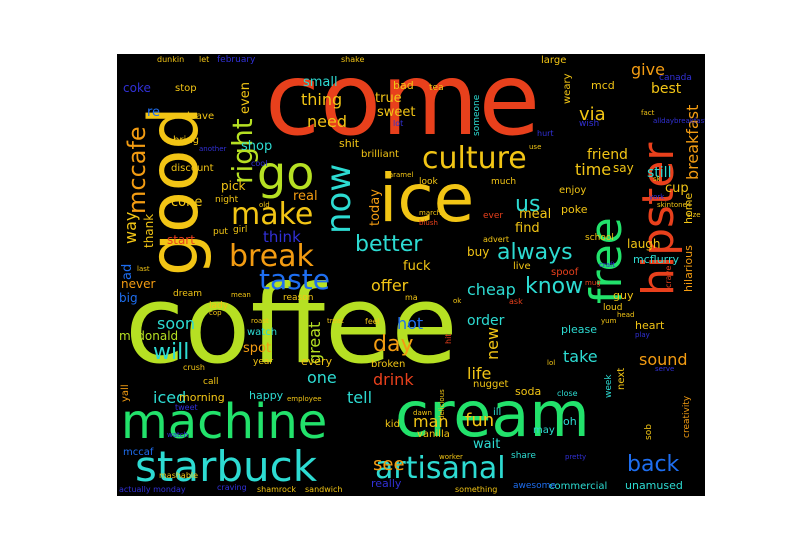 The image size is (800, 550). What do you see at coordinates (264, 205) in the screenshot?
I see `word-old: old` at bounding box center [264, 205].